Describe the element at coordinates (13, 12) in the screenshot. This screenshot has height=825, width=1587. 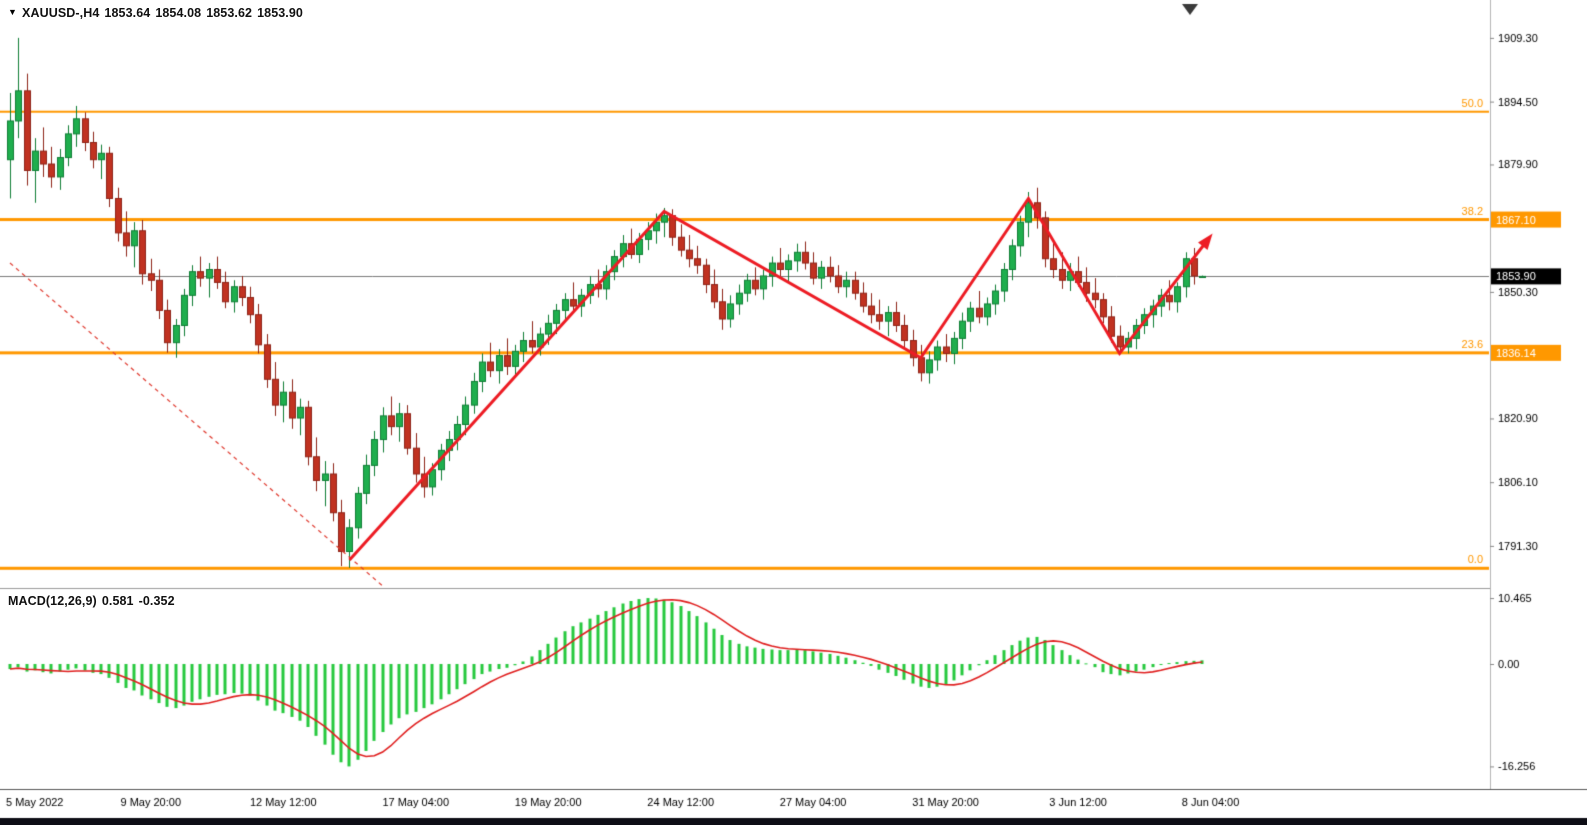
I see `chart-dropdown-icon: ▼` at that location.